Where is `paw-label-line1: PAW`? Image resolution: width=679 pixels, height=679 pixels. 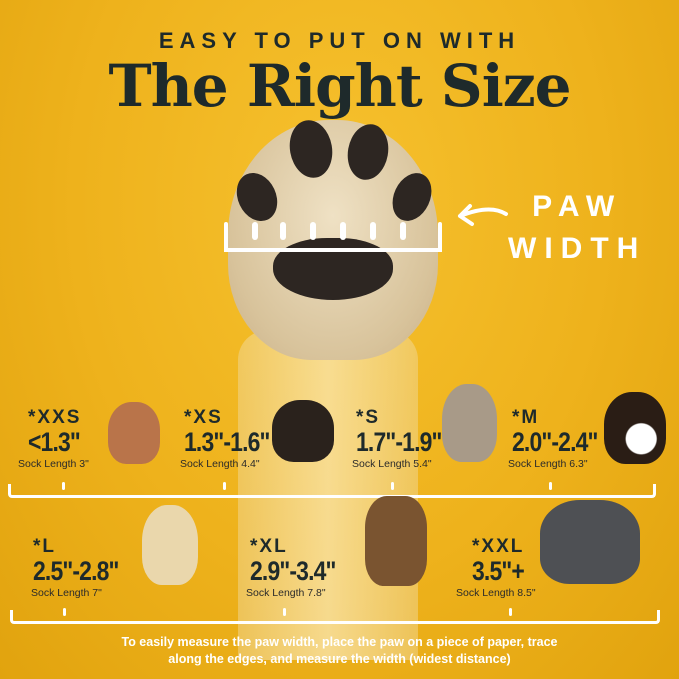 paw-label-line1: PAW is located at coordinates (577, 206).